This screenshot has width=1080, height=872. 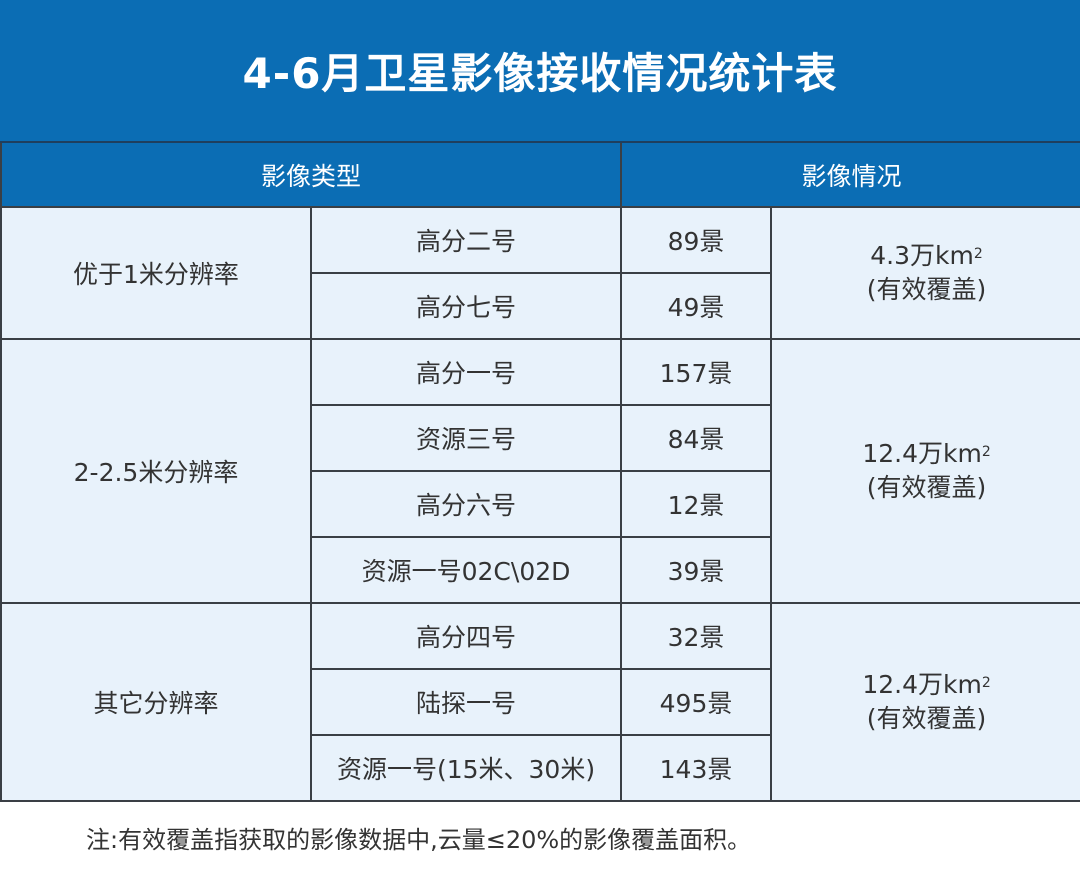 I want to click on count-cell: 32景, so click(x=696, y=636).